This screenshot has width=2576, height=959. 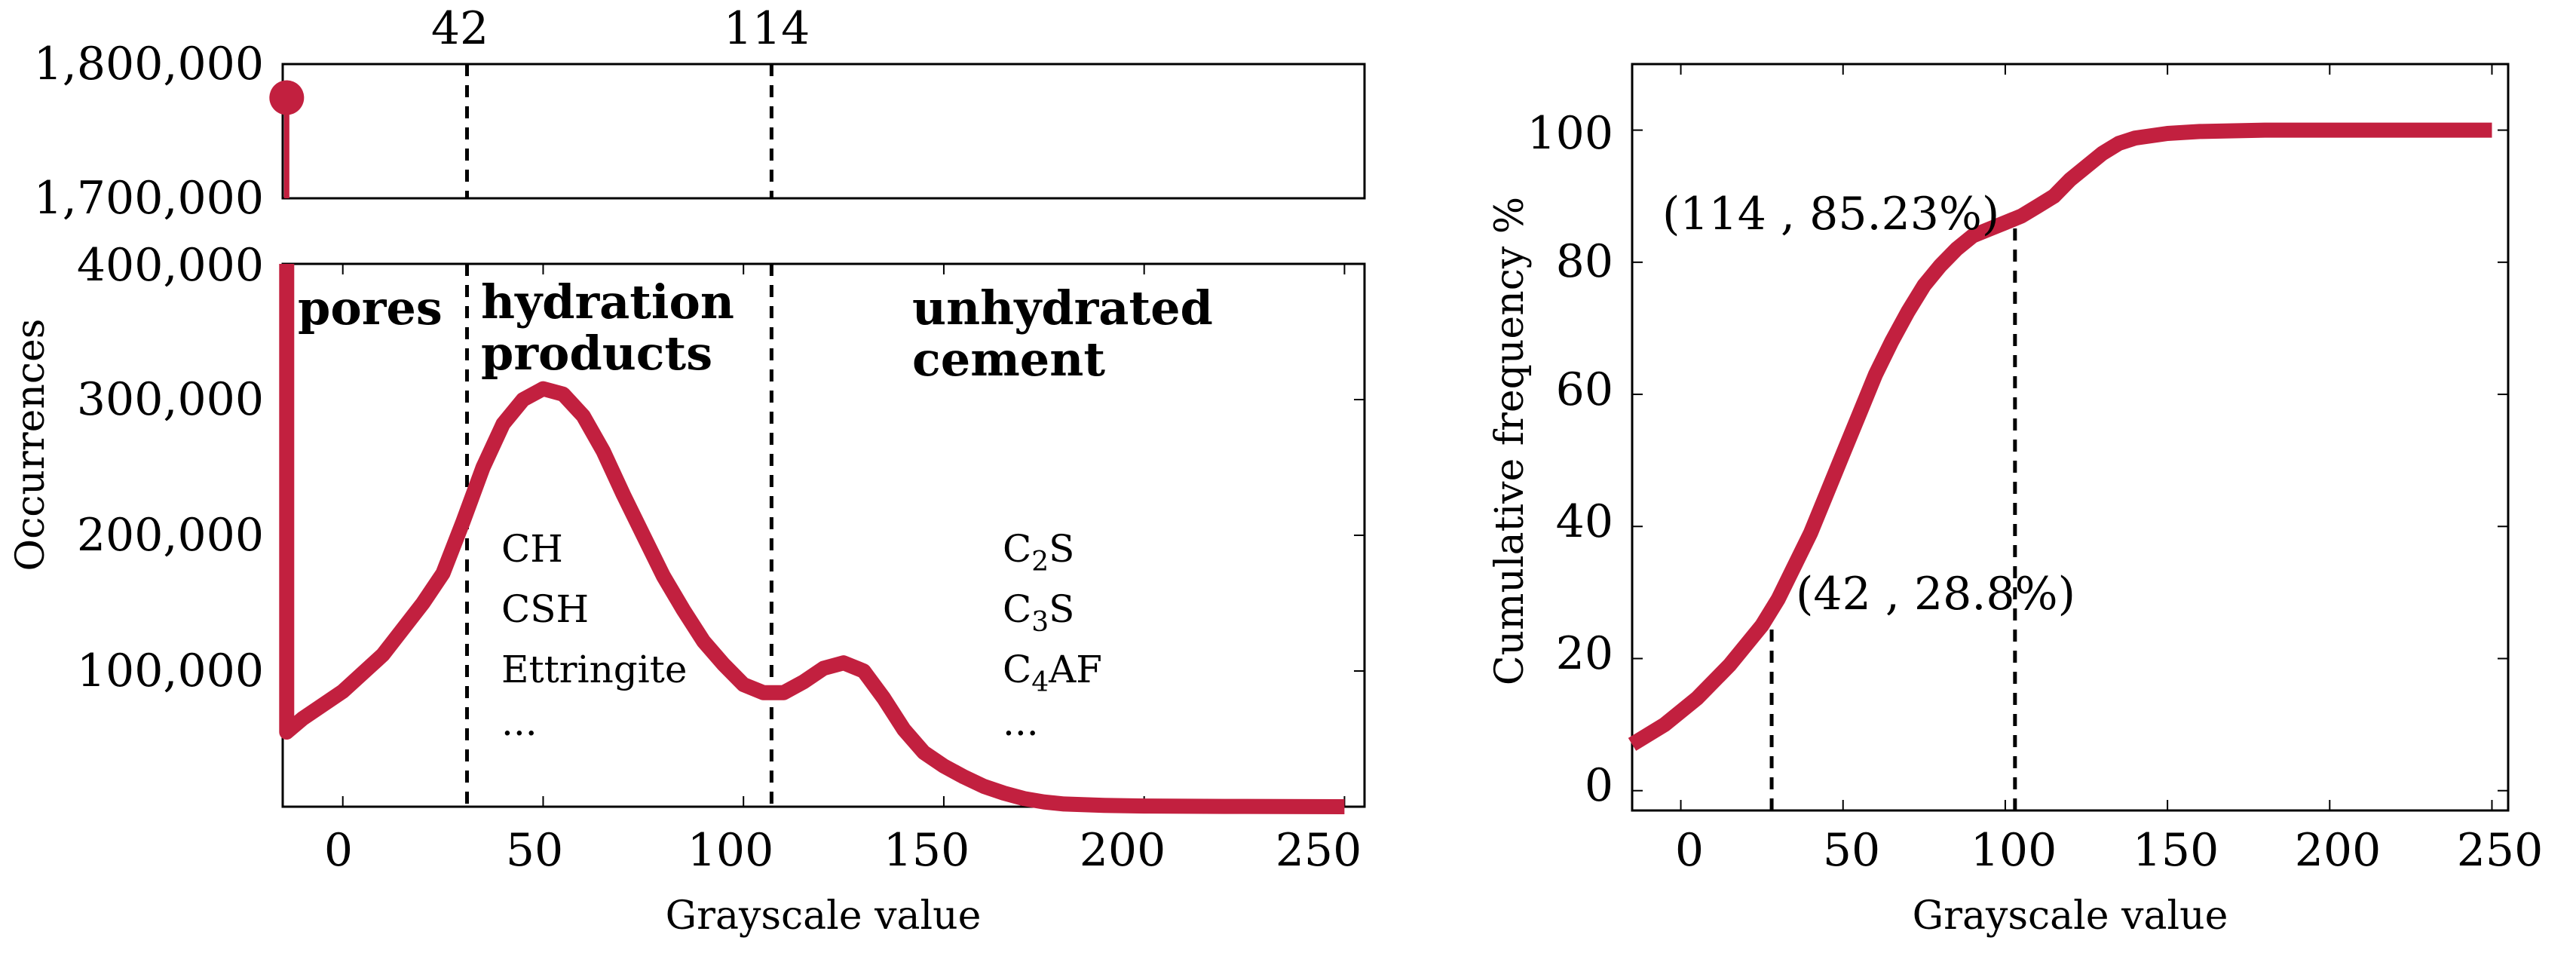 What do you see at coordinates (545, 609) in the screenshot?
I see `phase-label-csh: CSH` at bounding box center [545, 609].